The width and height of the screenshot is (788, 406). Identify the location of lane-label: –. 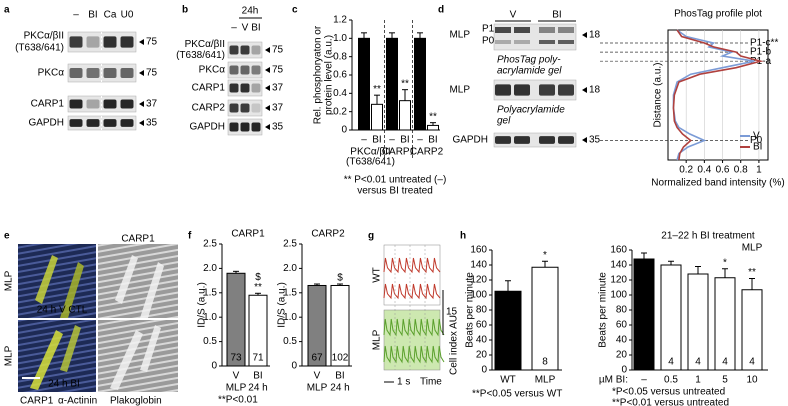
(76, 15).